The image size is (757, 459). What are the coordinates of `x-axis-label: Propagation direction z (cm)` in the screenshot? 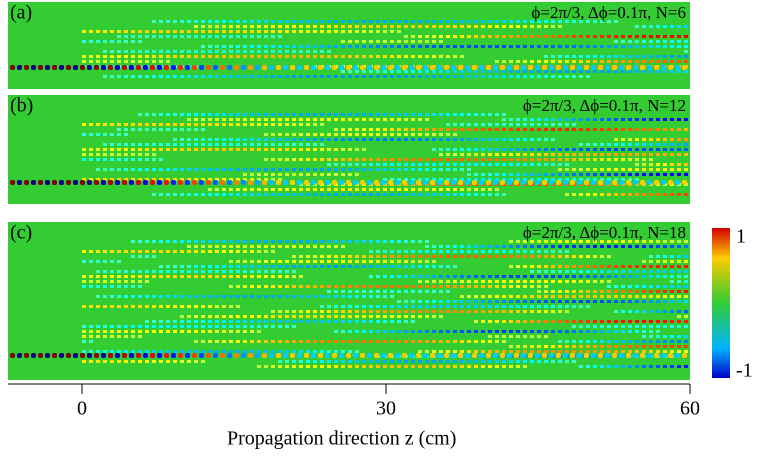 It's located at (341, 439).